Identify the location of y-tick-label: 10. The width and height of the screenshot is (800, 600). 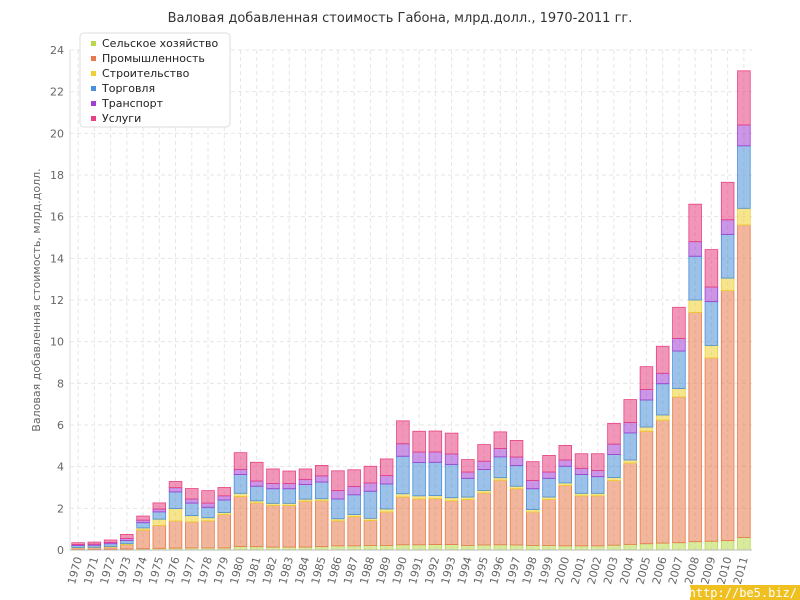
(57, 342).